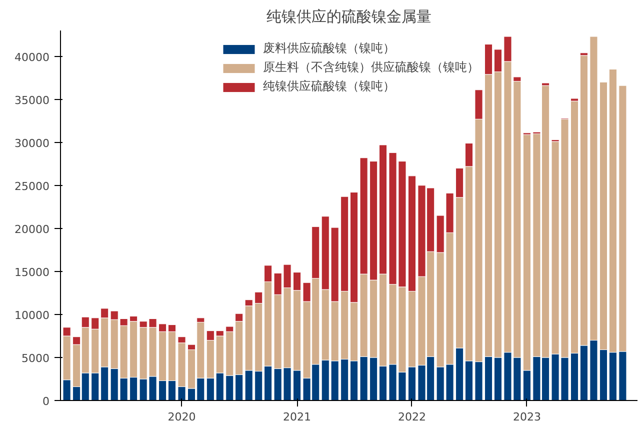 The width and height of the screenshot is (642, 423). Describe the element at coordinates (32, 315) in the screenshot. I see `y-tick-label: 10000` at that location.